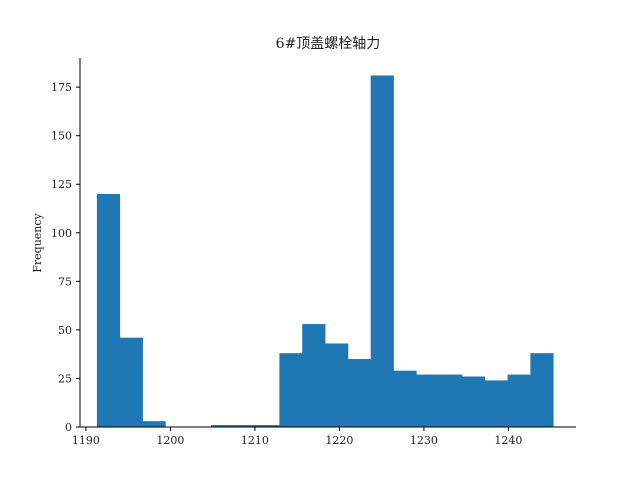  I want to click on y-tick-label: 175, so click(61, 87).